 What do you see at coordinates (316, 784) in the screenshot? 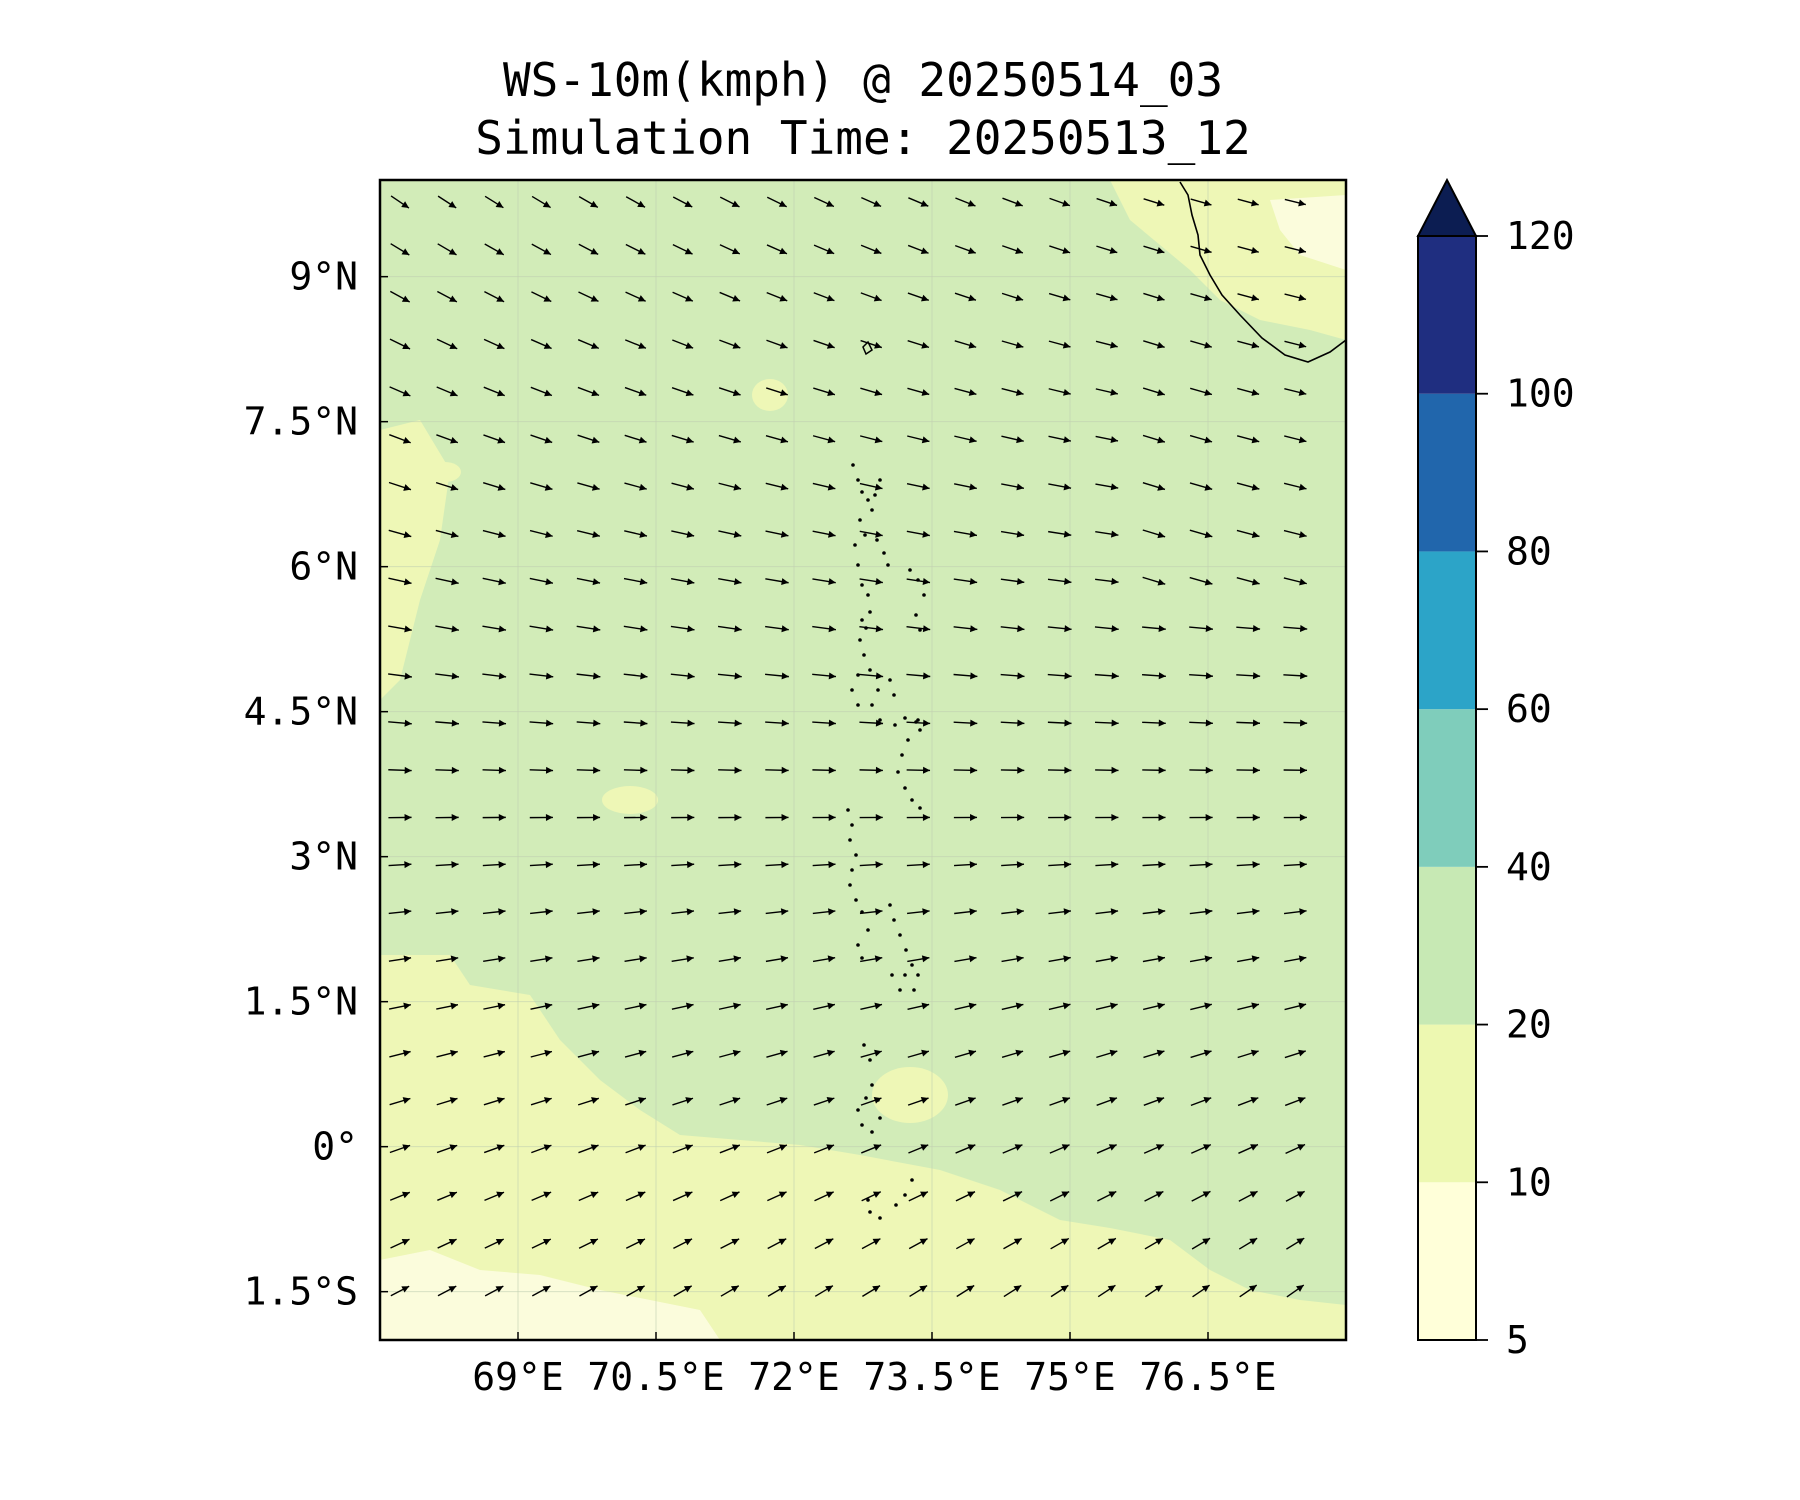
I see `y-axis: 9°N 7.5°N 6°N 4.5°N 3°N 1.5°N 0° 1.5°S` at bounding box center [316, 784].